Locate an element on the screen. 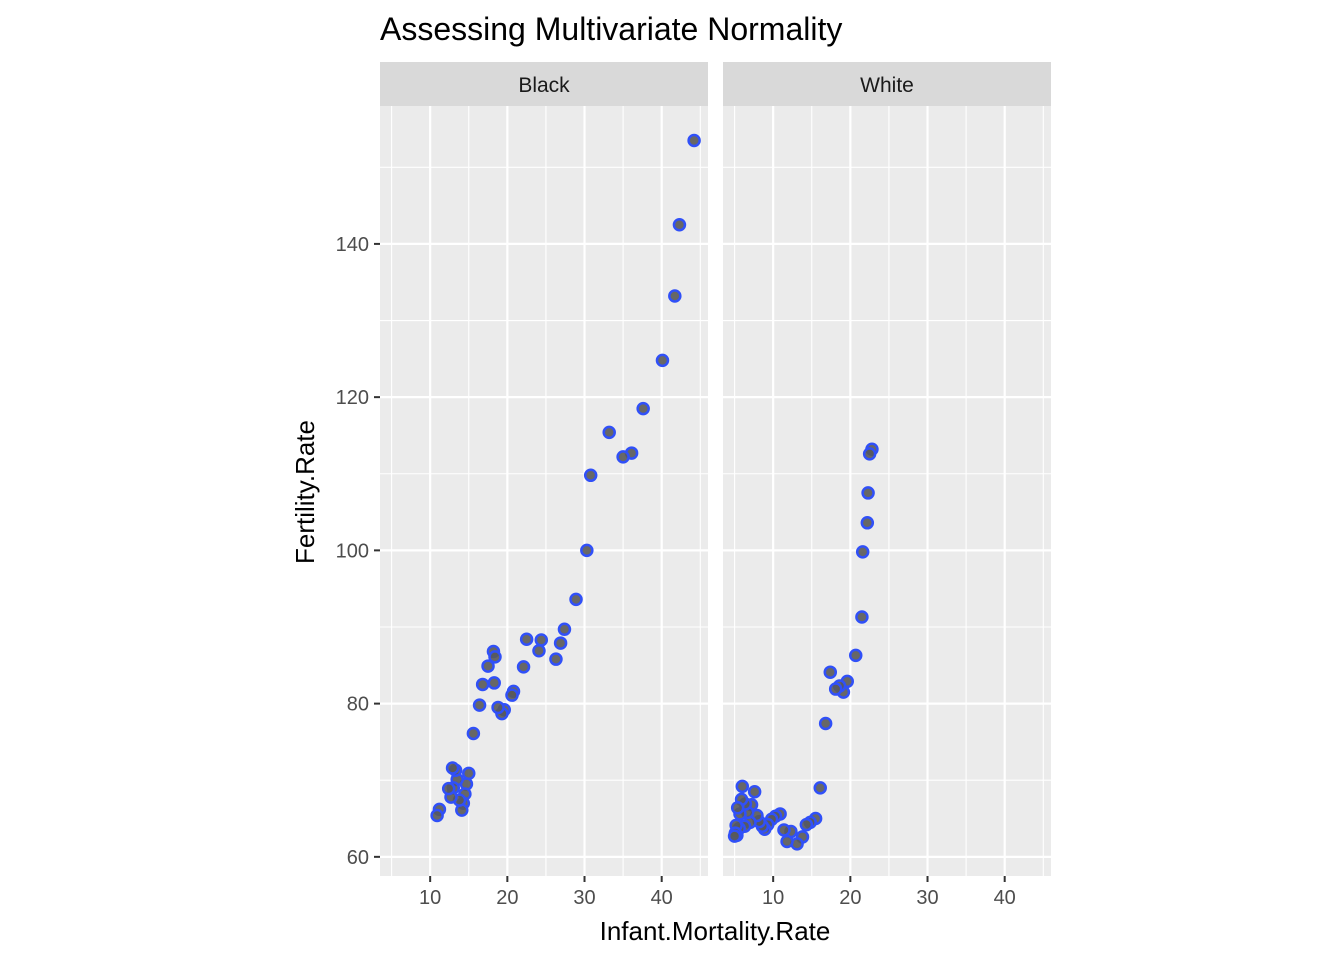 The height and width of the screenshot is (960, 1344). y-tick-label: 120 is located at coordinates (352, 398).